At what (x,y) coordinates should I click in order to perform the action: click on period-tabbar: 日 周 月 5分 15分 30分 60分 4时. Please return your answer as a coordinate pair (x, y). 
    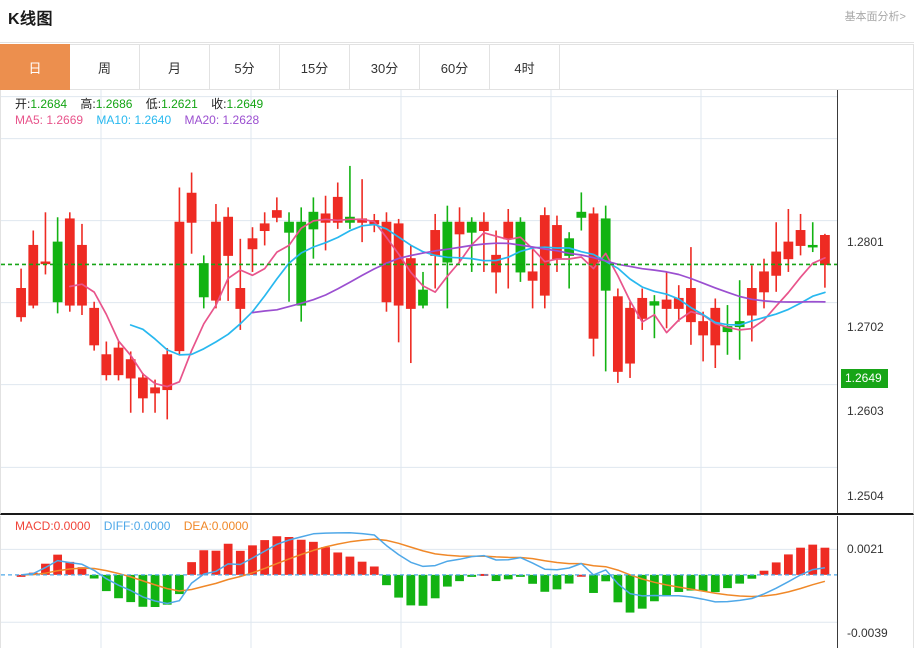
    Looking at the image, I should click on (457, 67).